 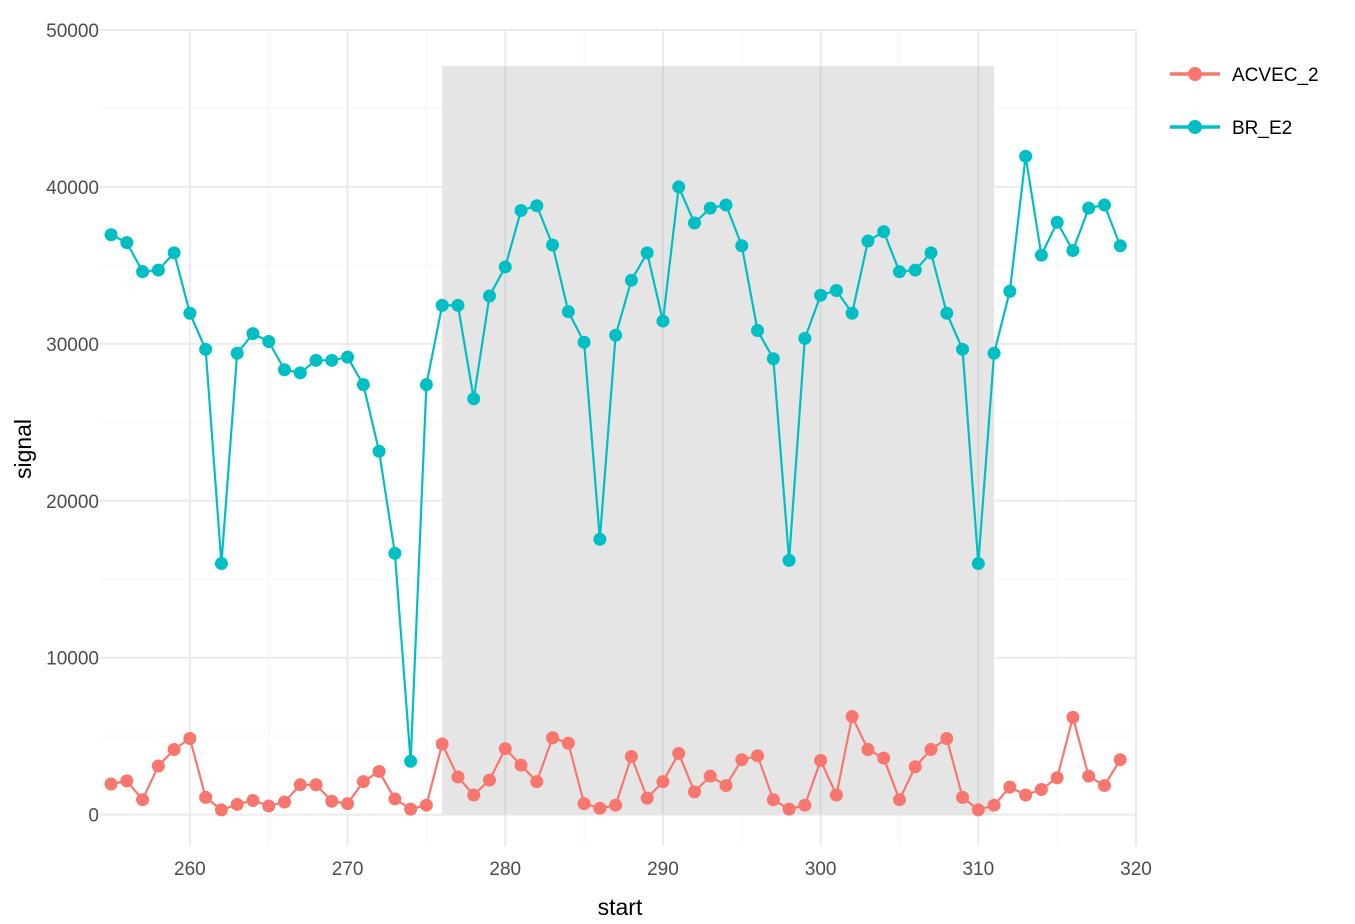 What do you see at coordinates (72, 659) in the screenshot?
I see `y-tick-label: 10000` at bounding box center [72, 659].